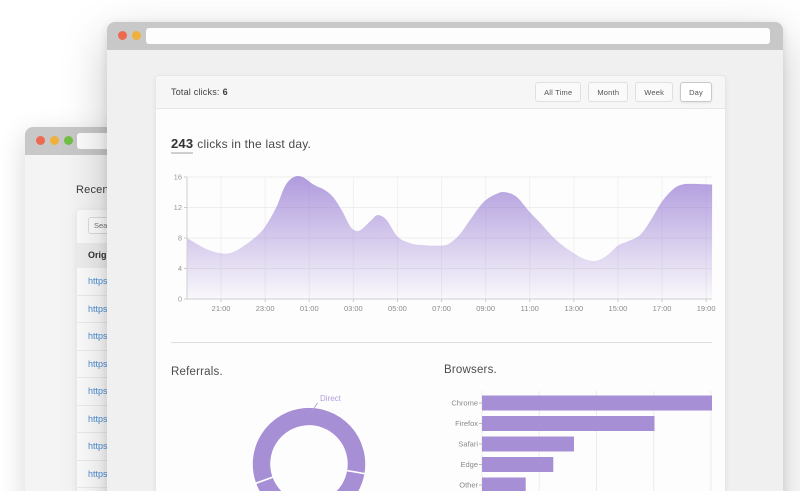 The height and width of the screenshot is (491, 800). I want to click on svg-text: 03:00, so click(353, 308).